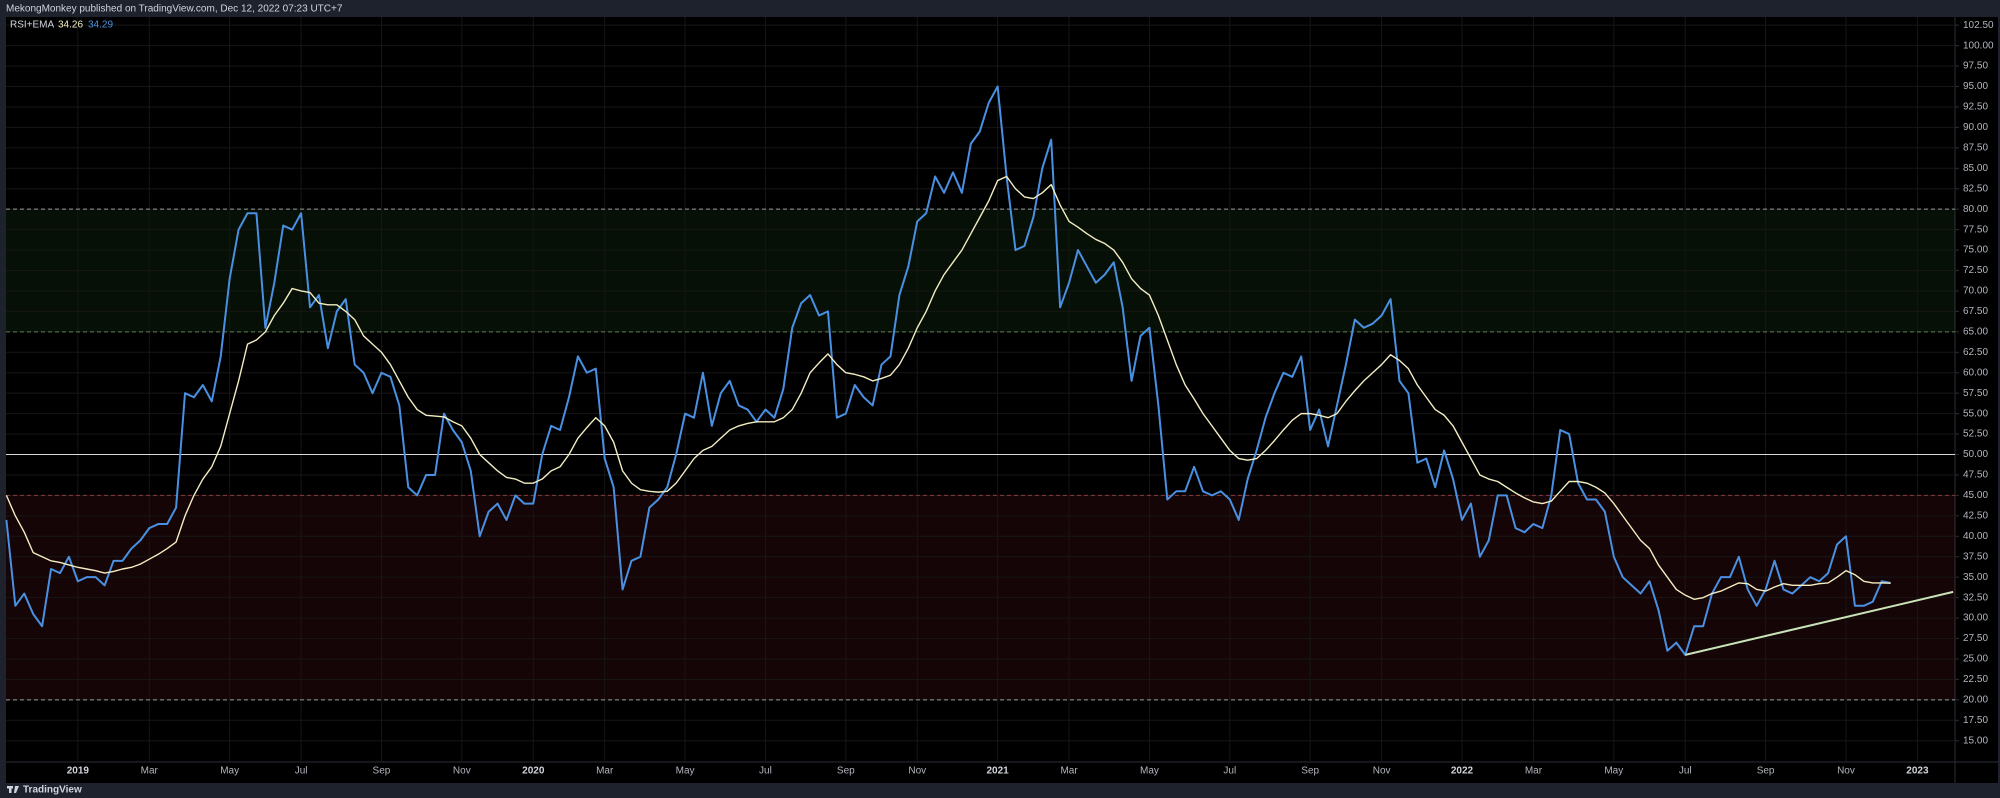  What do you see at coordinates (52, 790) in the screenshot?
I see `footer-source: TradingView` at bounding box center [52, 790].